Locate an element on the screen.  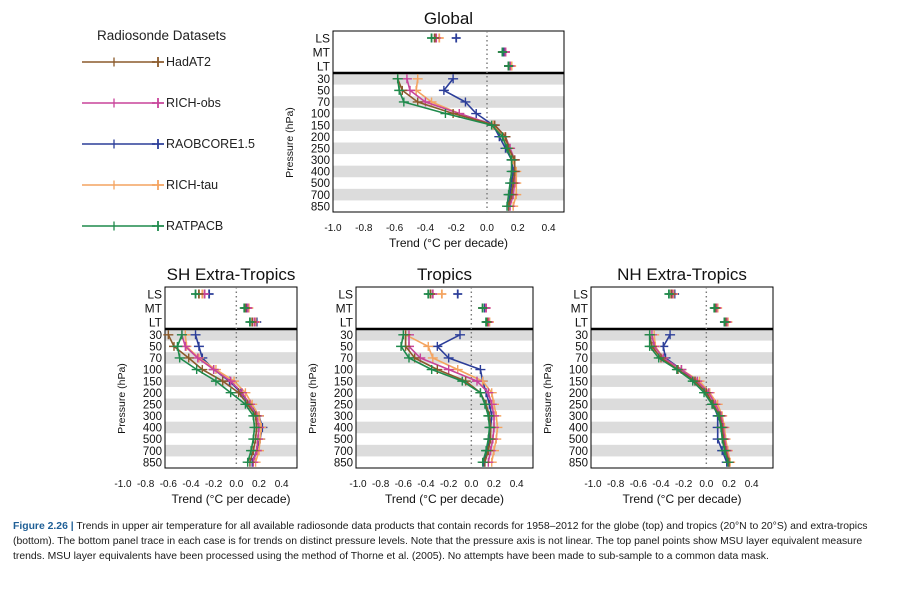
pressure-tick-label: 100 is located at coordinates (320, 115).